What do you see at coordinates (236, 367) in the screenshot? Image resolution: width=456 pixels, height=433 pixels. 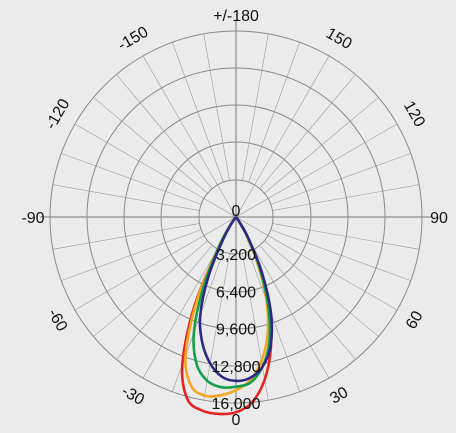 I see `radial-tick-label: 12,800` at bounding box center [236, 367].